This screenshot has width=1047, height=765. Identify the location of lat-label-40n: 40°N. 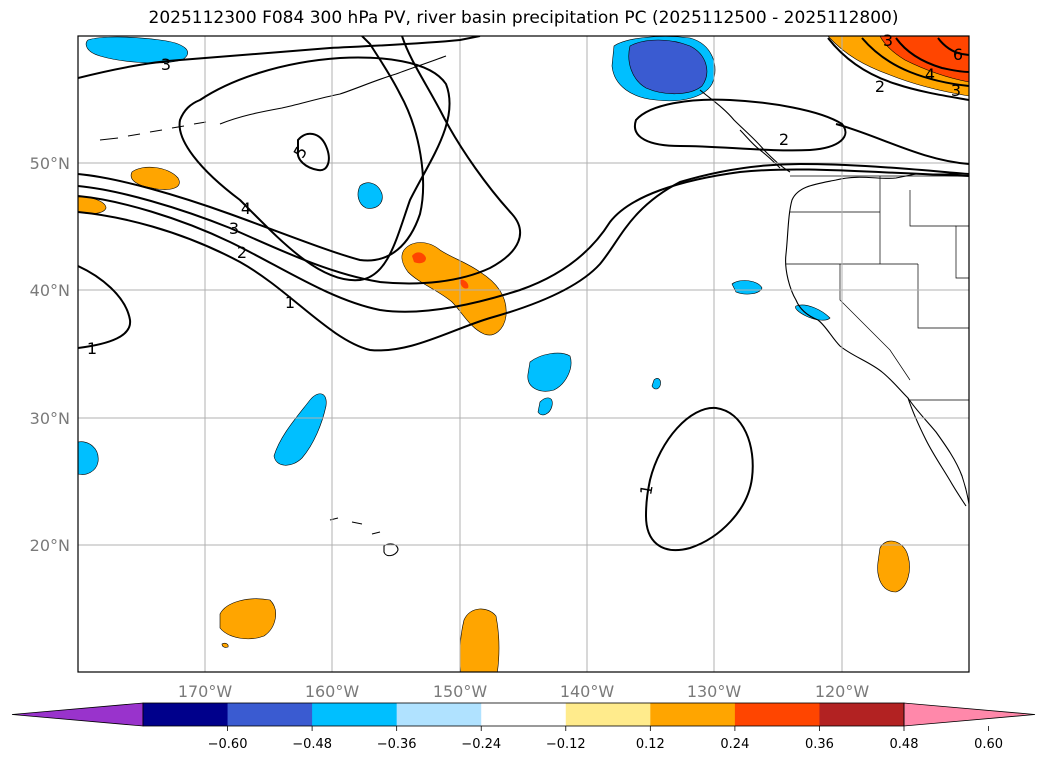
(50, 290).